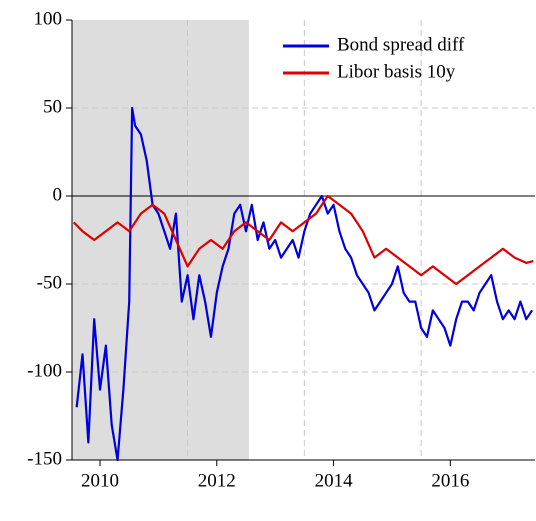 Image resolution: width=536 pixels, height=521 pixels. I want to click on x-tick-label: 2014, so click(334, 480).